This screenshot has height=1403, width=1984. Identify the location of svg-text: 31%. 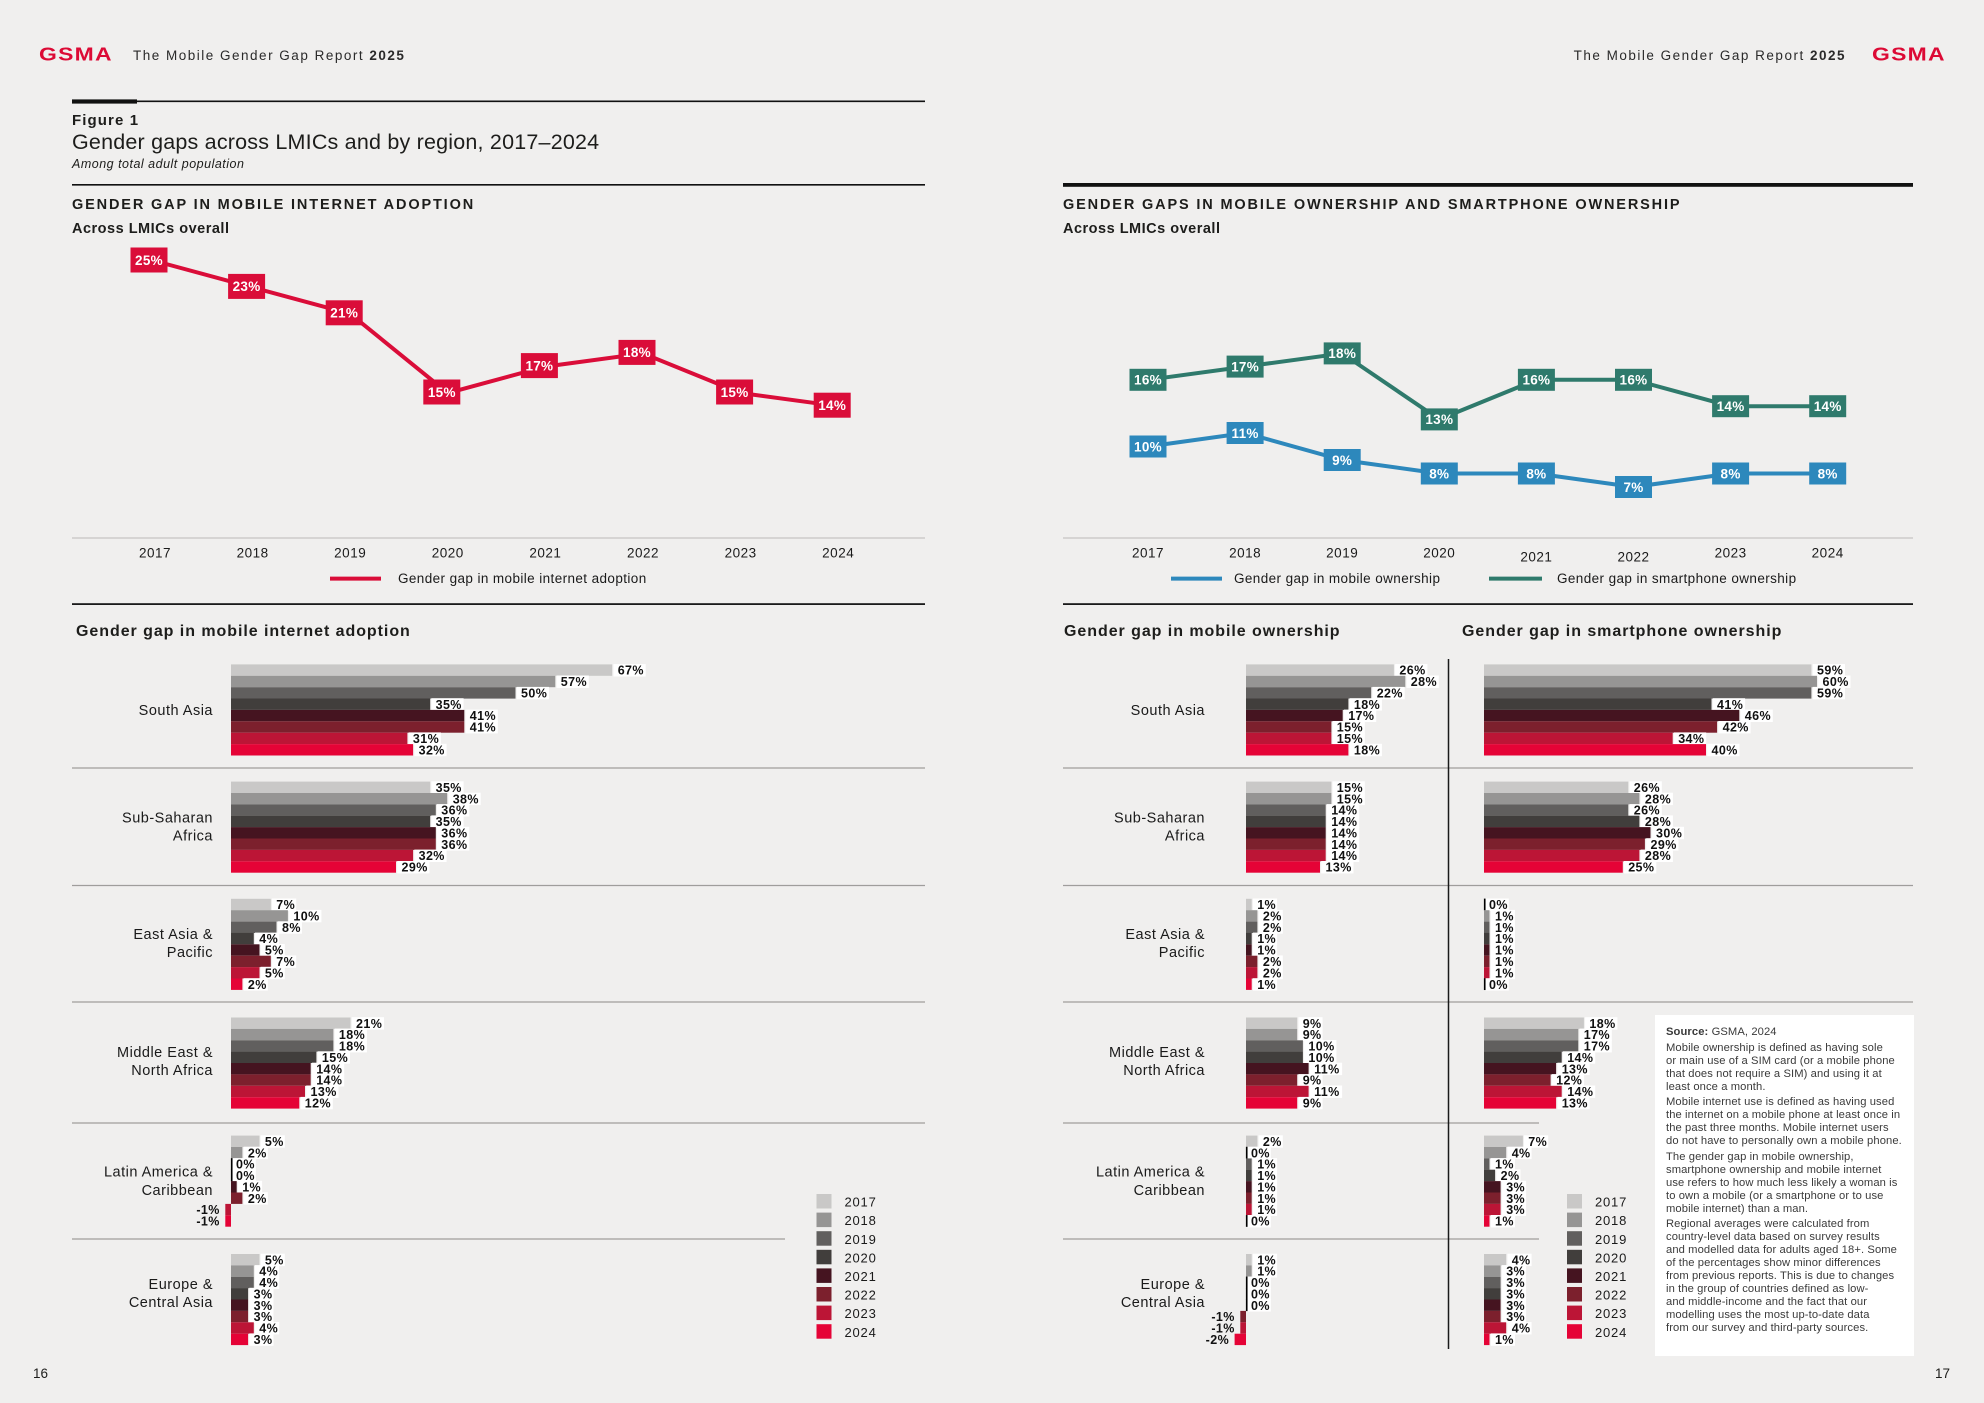
(426, 739).